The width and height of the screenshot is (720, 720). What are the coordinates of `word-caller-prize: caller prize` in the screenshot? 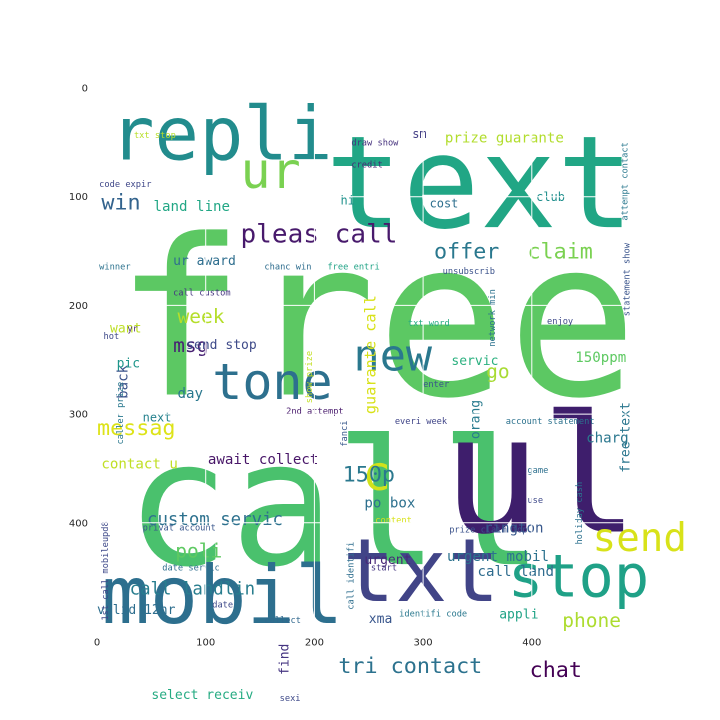 It's located at (121, 413).